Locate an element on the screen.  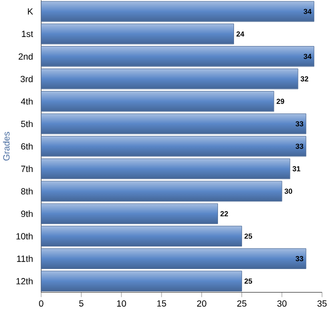
x-tick-label: 30 is located at coordinates (282, 303).